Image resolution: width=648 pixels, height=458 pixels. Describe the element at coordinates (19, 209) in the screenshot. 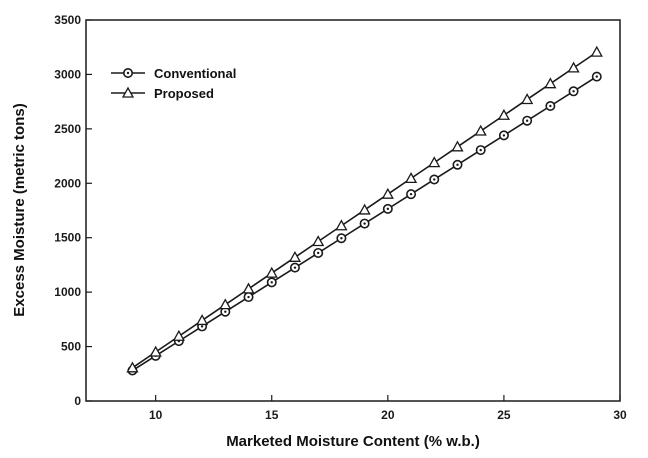

I see `y-axis-title: Excess Moisture (metric tons)` at that location.